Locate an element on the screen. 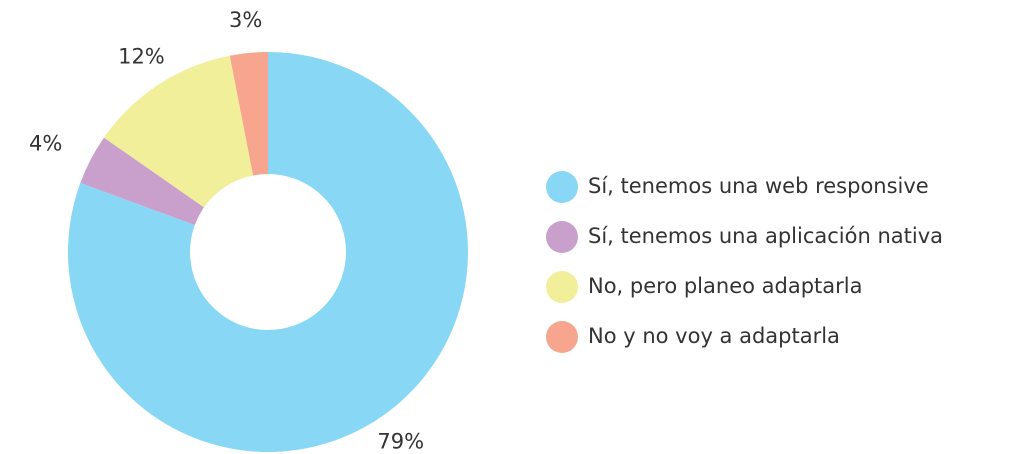  value-label: 12% is located at coordinates (141, 57).